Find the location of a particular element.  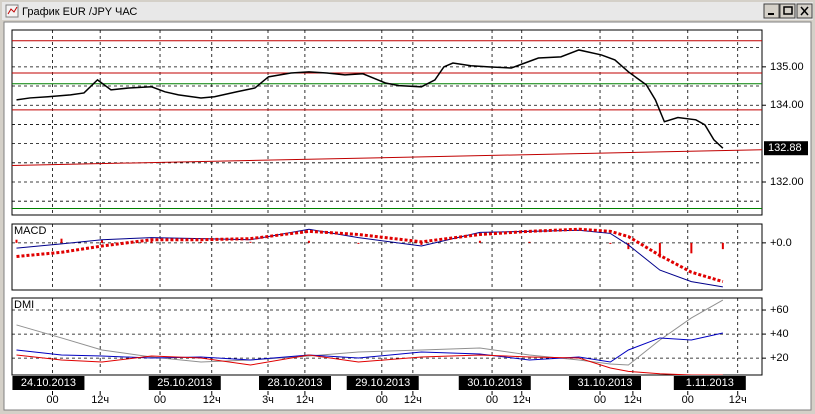

x-tick-label: 3ч is located at coordinates (268, 400).